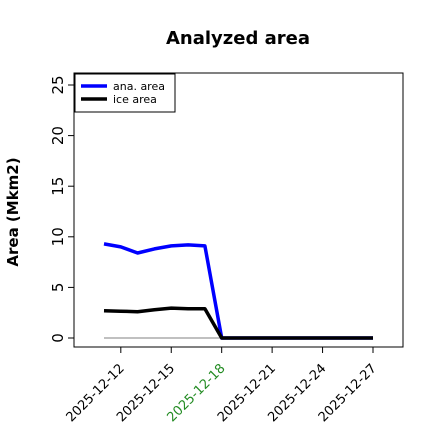 This screenshot has width=440, height=444. Describe the element at coordinates (13, 211) in the screenshot. I see `y-axis-label: Area (Mkm2)` at that location.